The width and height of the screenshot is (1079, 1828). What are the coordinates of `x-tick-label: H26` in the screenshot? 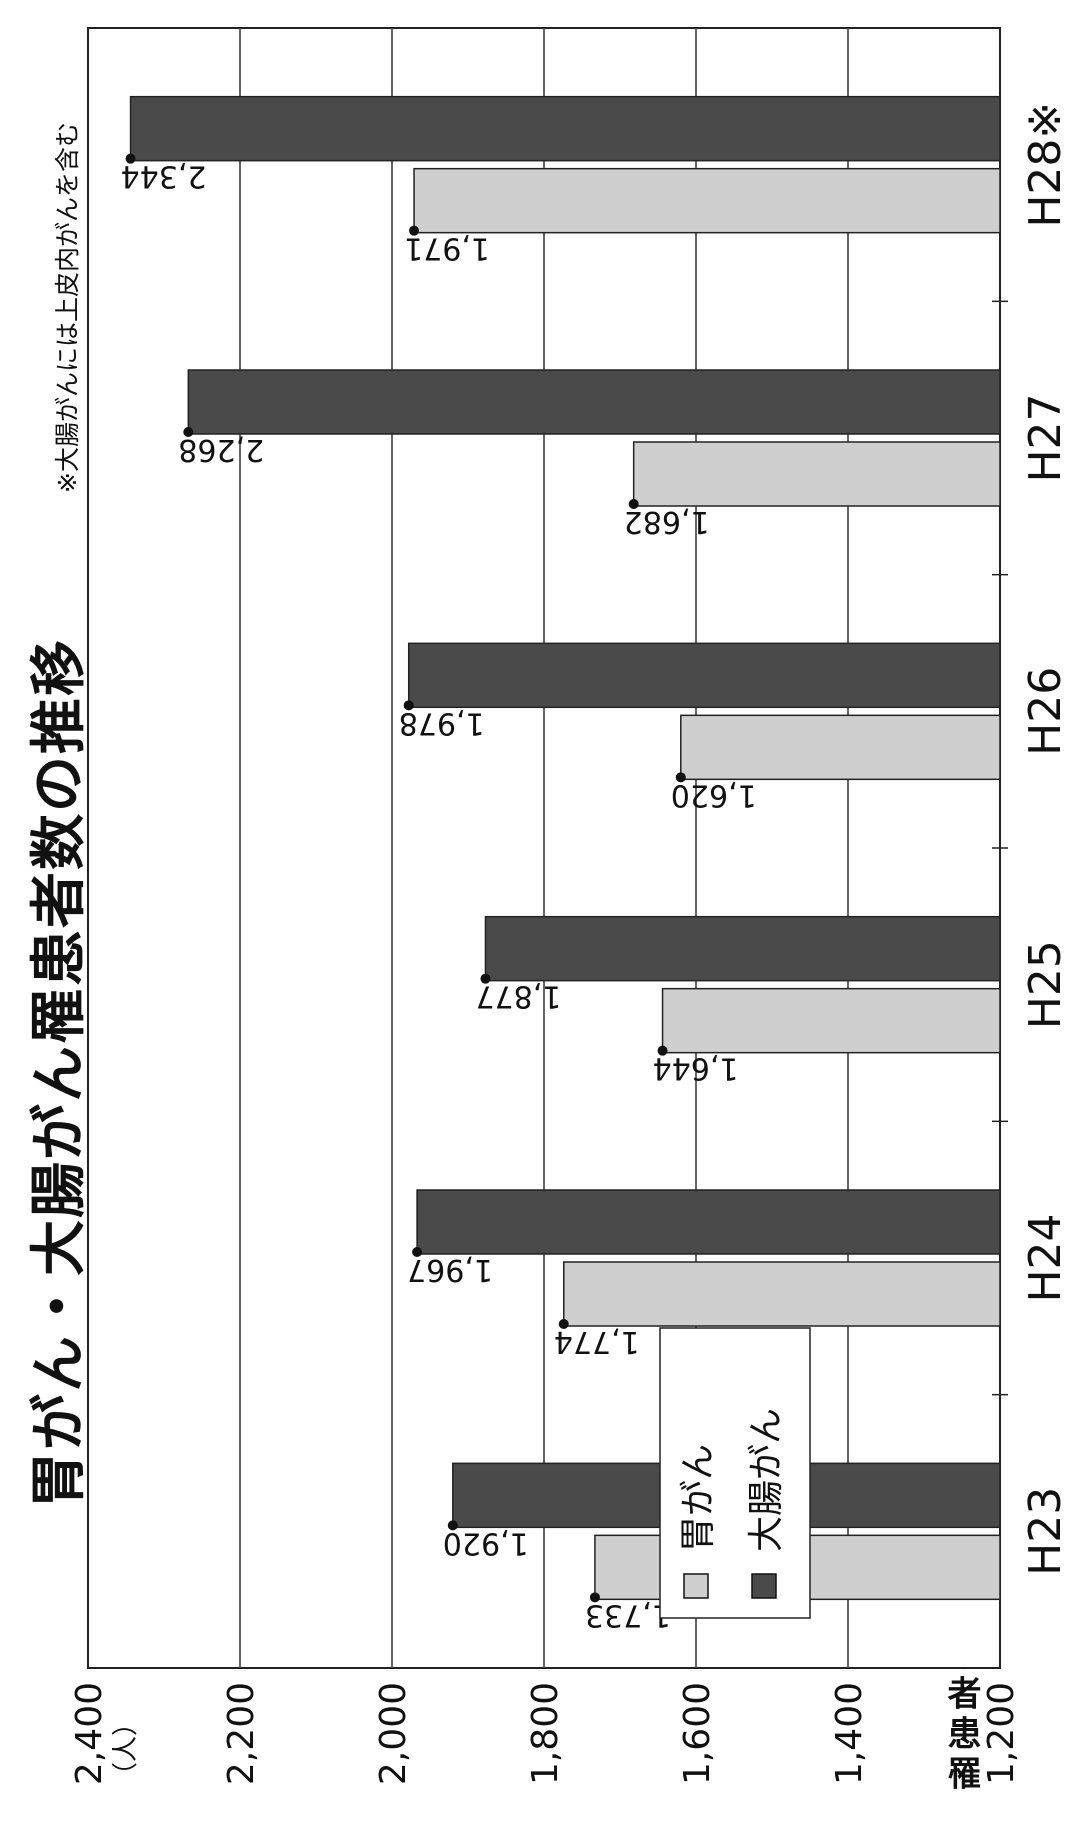 It's located at (1045, 711).